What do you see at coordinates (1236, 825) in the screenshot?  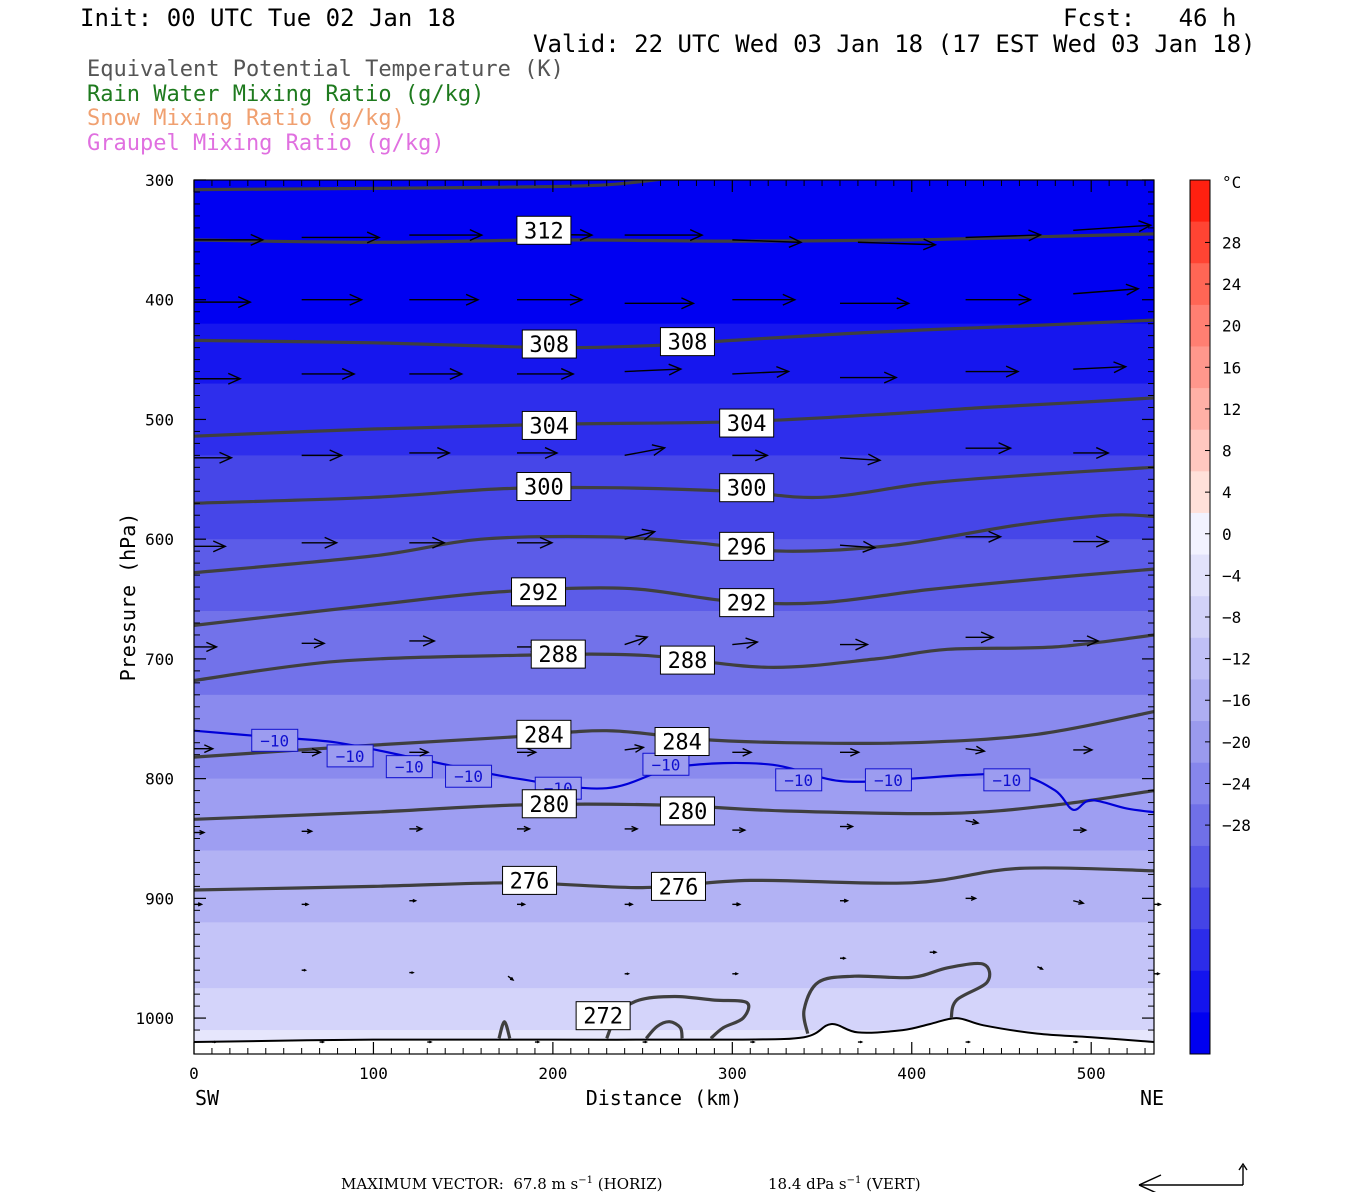 I see `colorbar-label: −28` at bounding box center [1236, 825].